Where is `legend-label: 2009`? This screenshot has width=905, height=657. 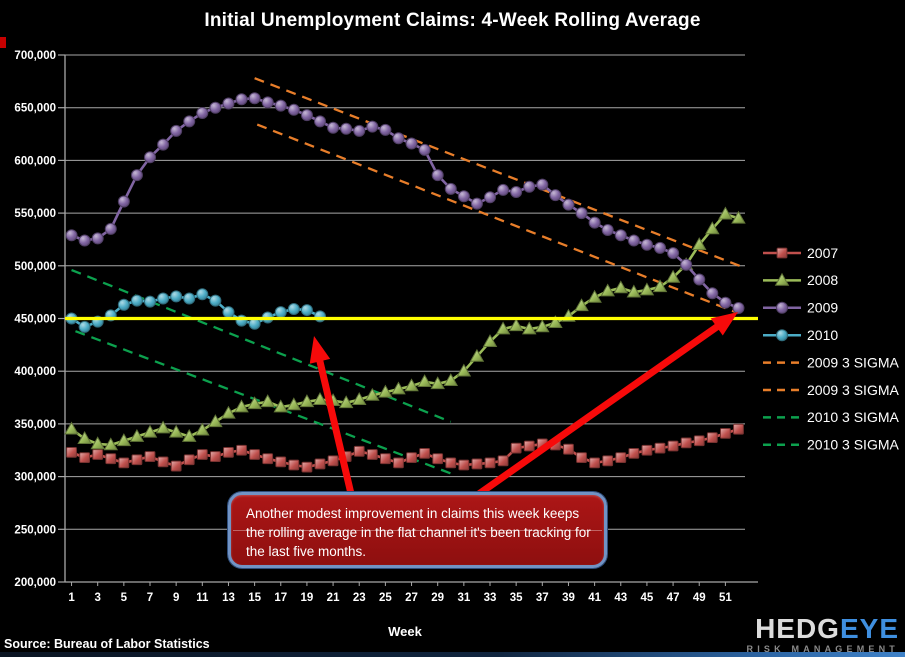
legend-label: 2009 is located at coordinates (822, 308).